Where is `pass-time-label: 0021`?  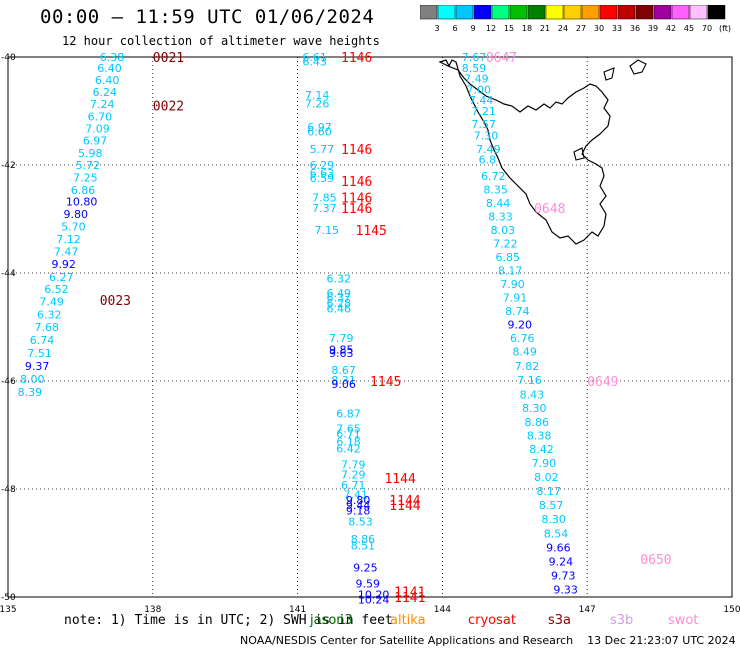 pass-time-label: 0021 is located at coordinates (168, 58).